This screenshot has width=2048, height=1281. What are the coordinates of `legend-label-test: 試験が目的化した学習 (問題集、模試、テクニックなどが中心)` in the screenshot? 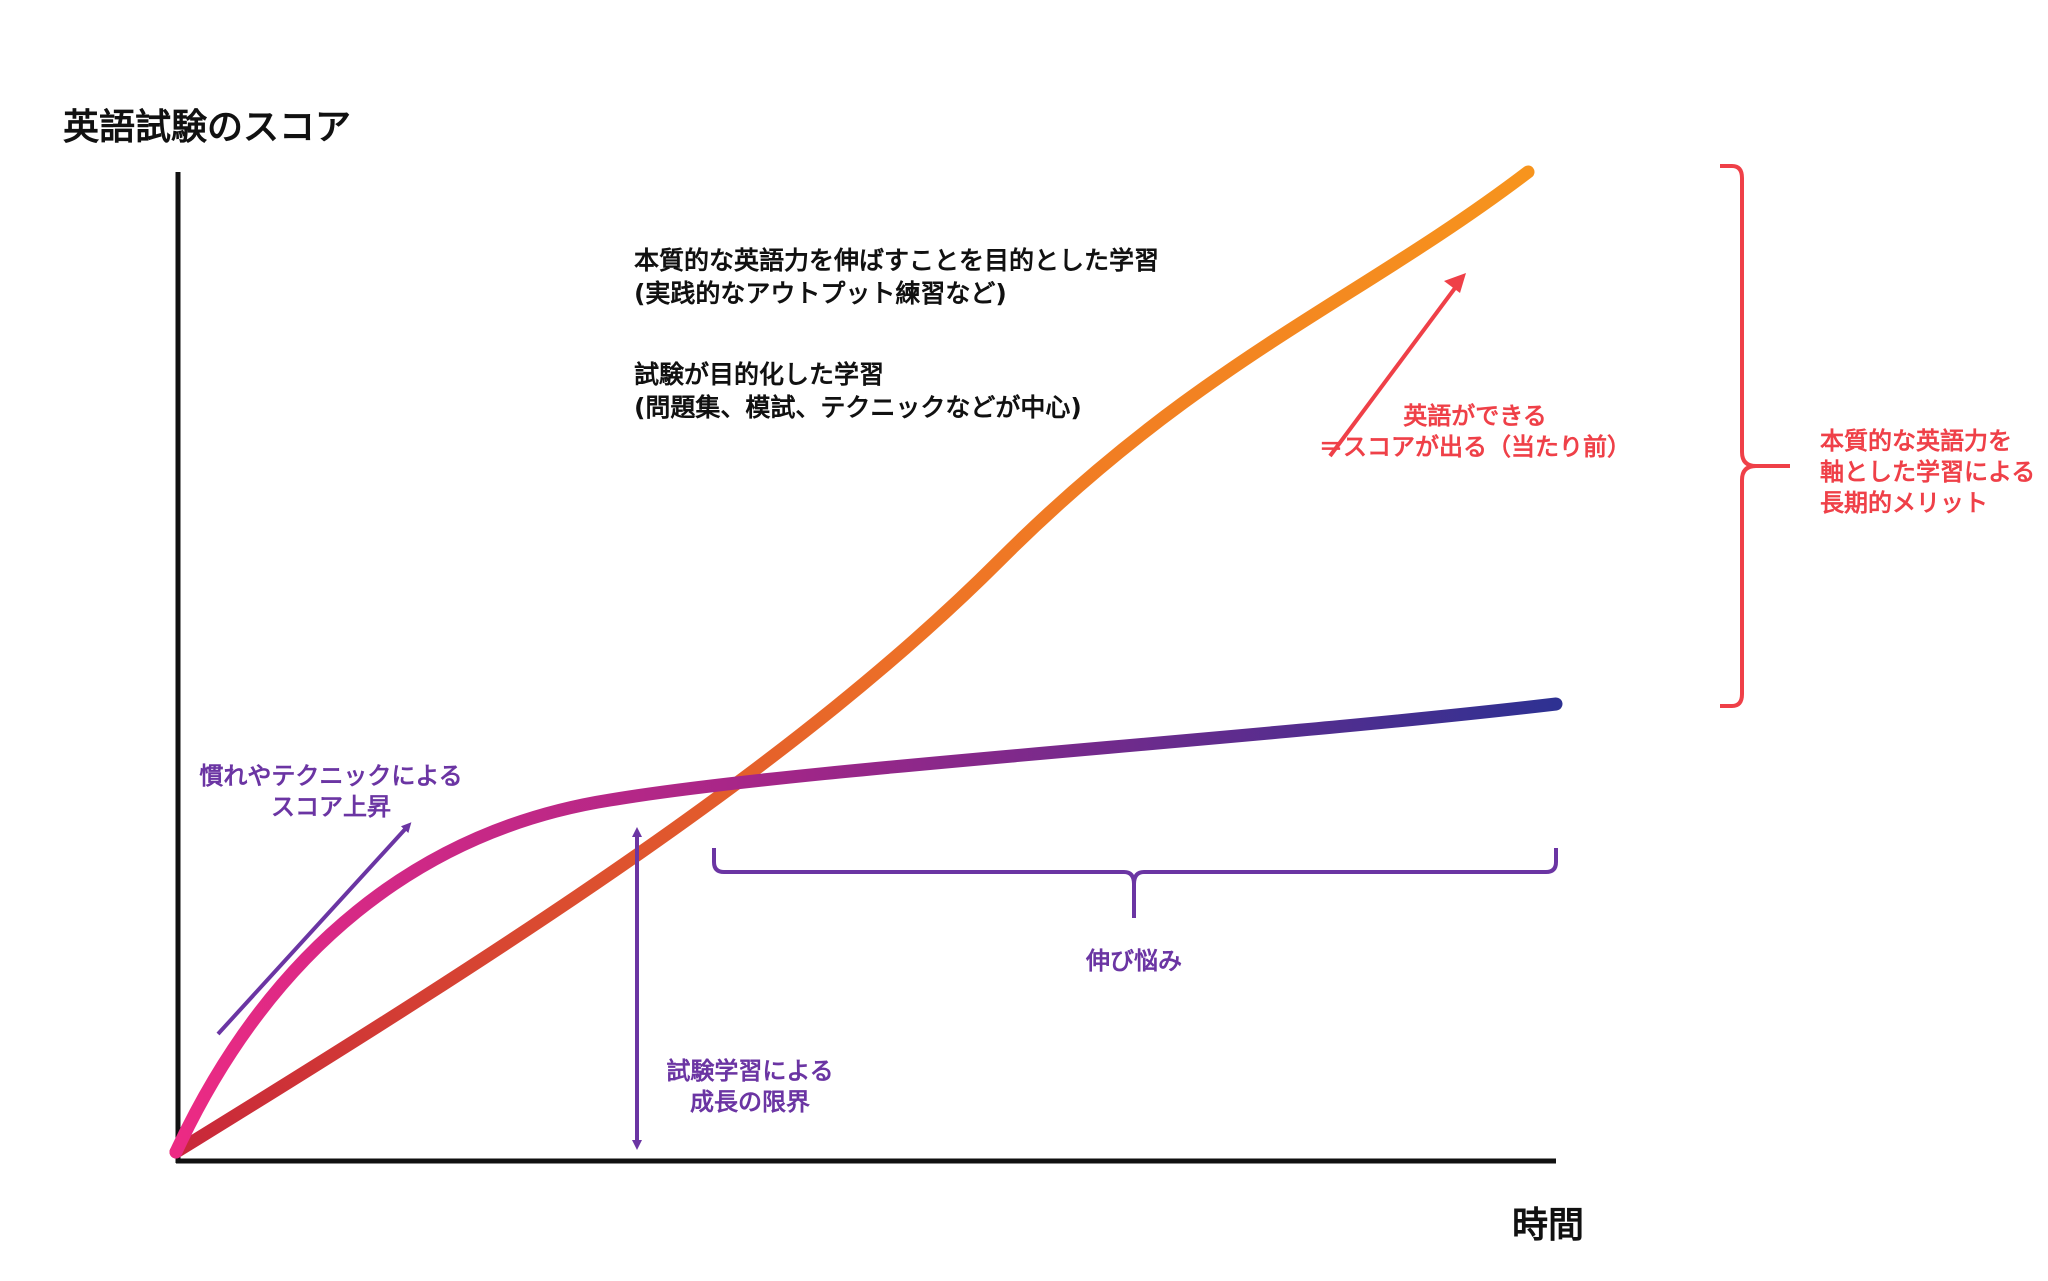 It's located at (858, 391).